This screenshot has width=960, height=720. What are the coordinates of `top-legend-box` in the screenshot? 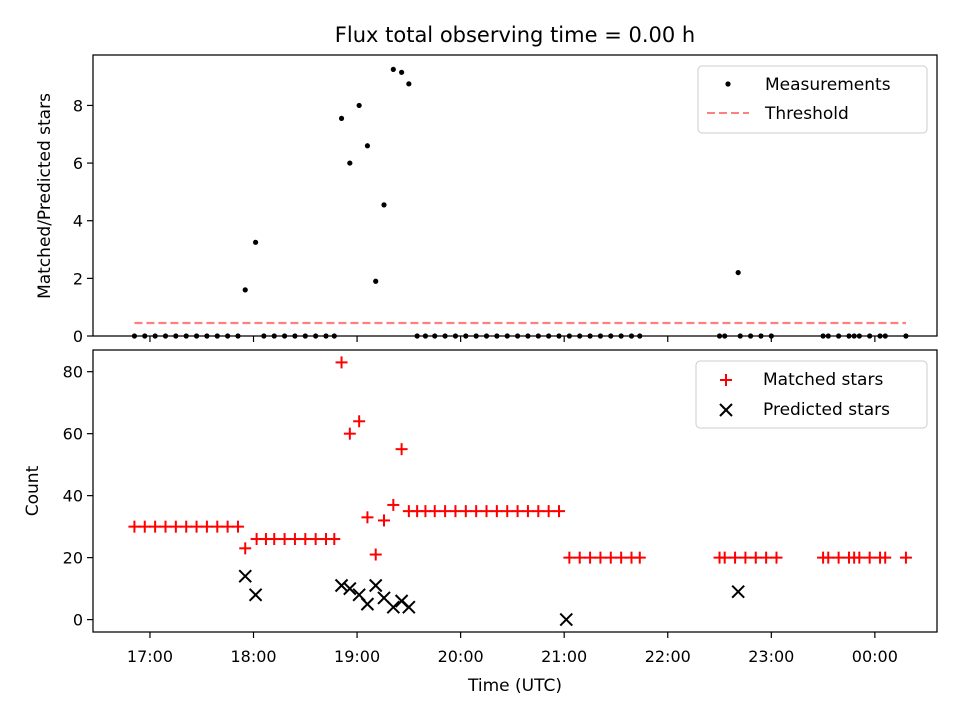 It's located at (812, 99).